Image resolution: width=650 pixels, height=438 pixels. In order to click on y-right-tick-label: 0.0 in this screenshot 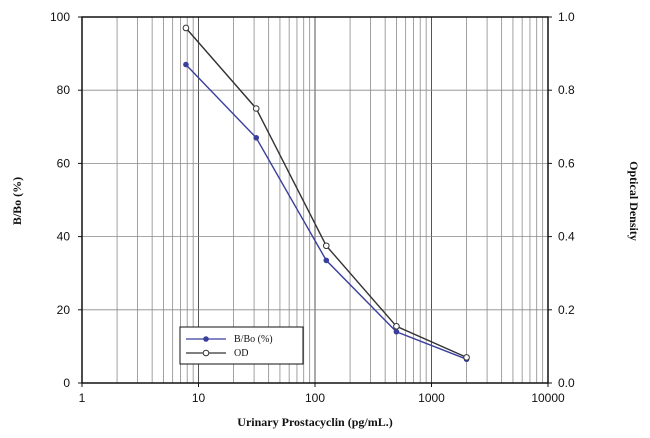, I will do `click(566, 383)`.